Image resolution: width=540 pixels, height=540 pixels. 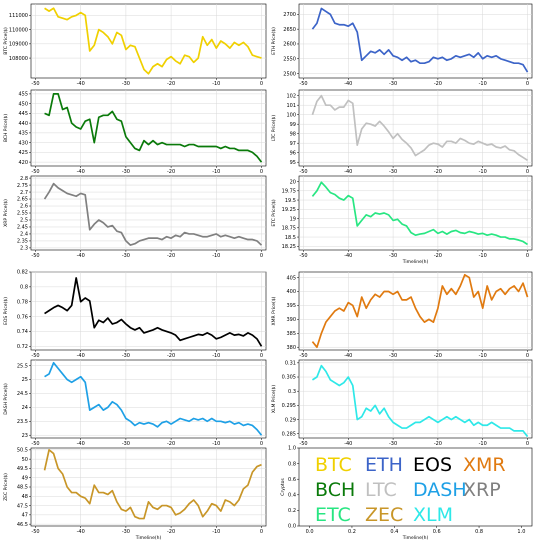 What do you see at coordinates (6, 487) in the screenshot?
I see `y-axis-label: ZEC Price($)` at bounding box center [6, 487].